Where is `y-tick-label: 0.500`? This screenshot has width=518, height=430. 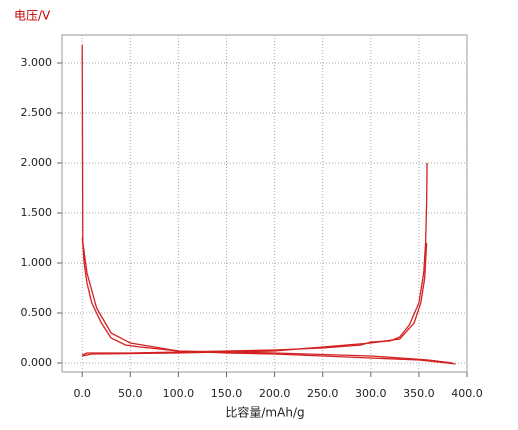 y-tick-label: 0.500 is located at coordinates (37, 312).